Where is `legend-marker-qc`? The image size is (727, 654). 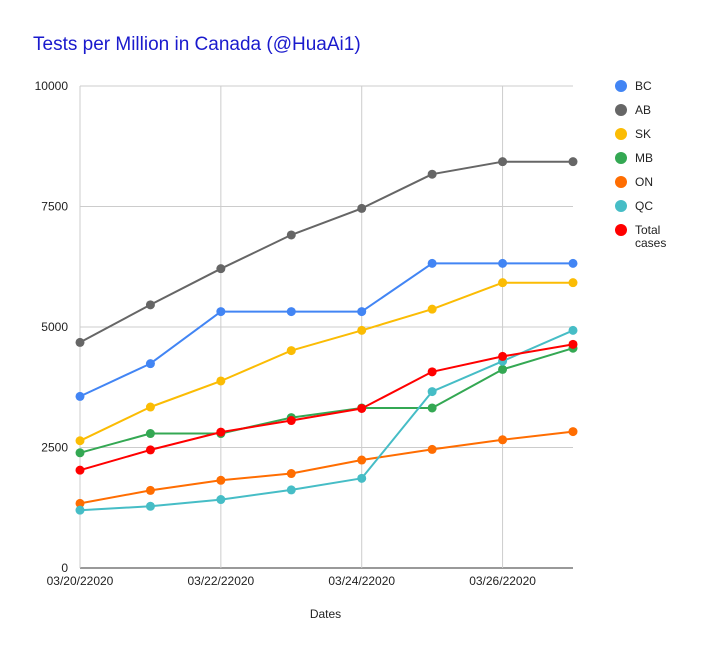
legend-marker-qc is located at coordinates (621, 206).